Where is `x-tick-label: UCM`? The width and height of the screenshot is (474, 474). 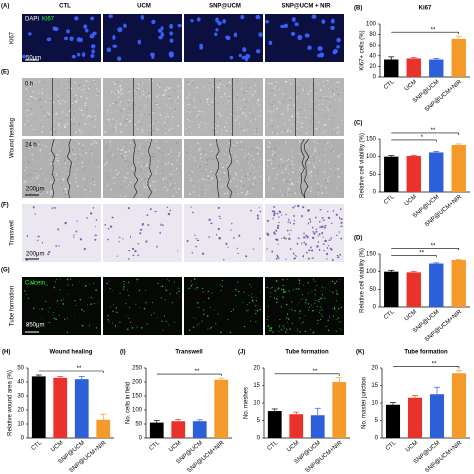
x-tick-label: UCM is located at coordinates (411, 315).